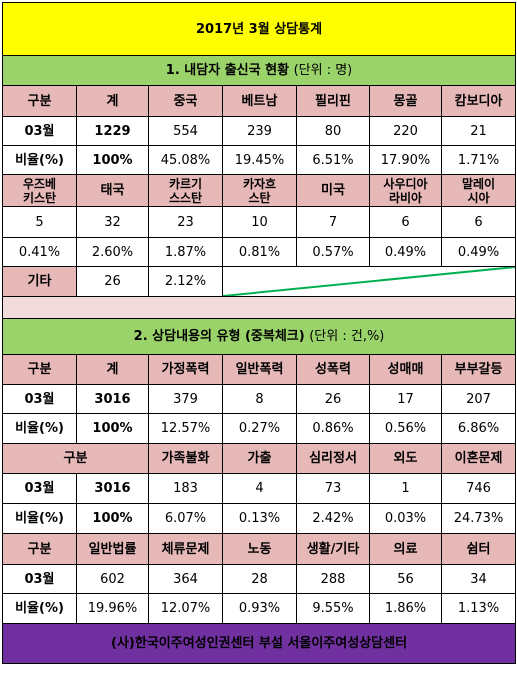 This screenshot has width=517, height=690. Describe the element at coordinates (478, 579) in the screenshot. I see `data-cell: 34` at that location.